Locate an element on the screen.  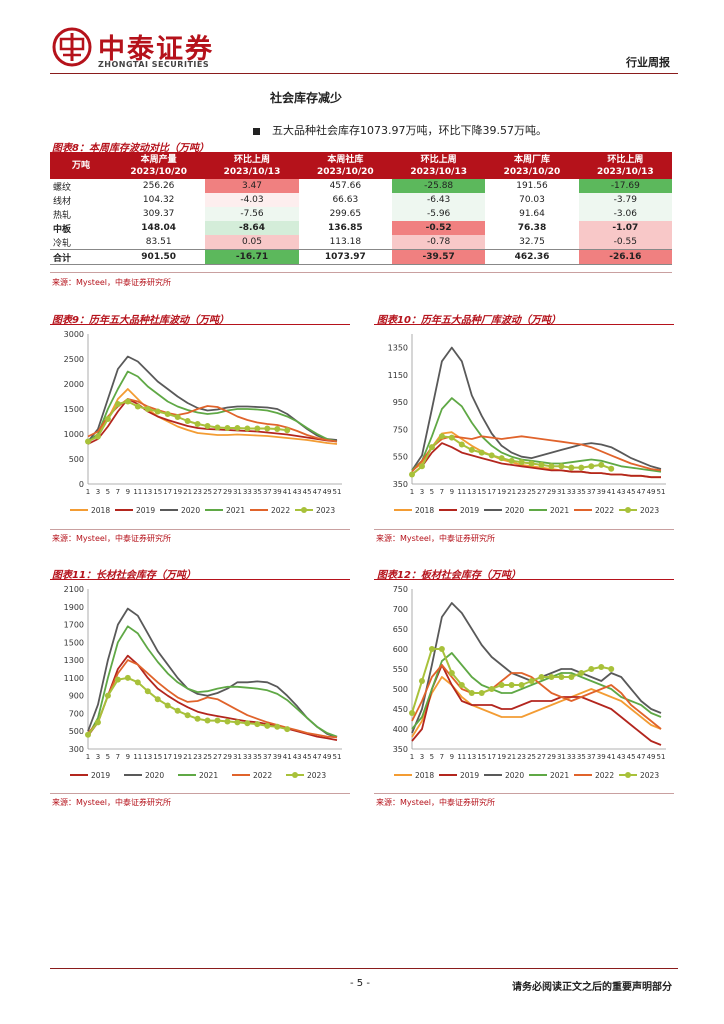
table-cell: -1.07 is located at coordinates (625, 228).